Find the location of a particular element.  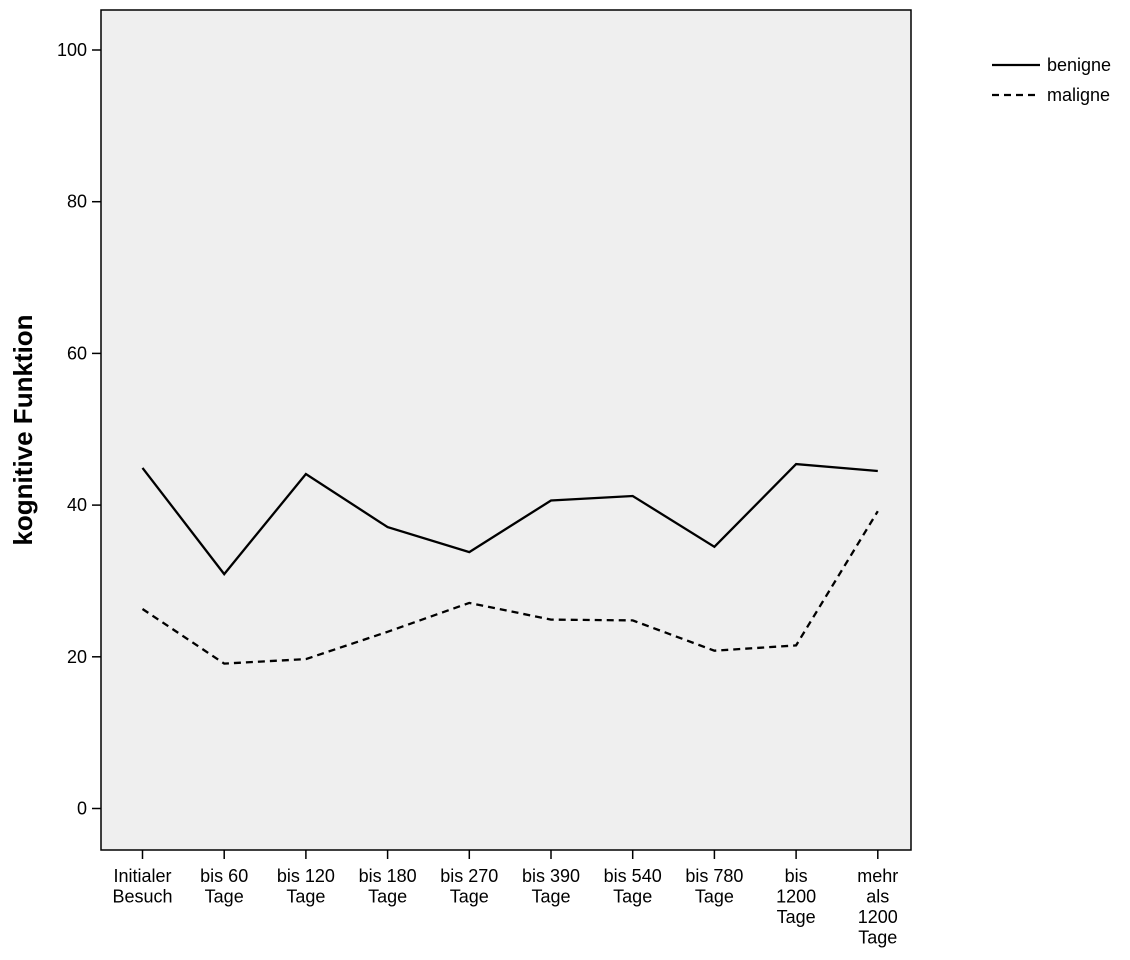

y-axis: 0 20 40 60 80 100 is located at coordinates (79, 429).